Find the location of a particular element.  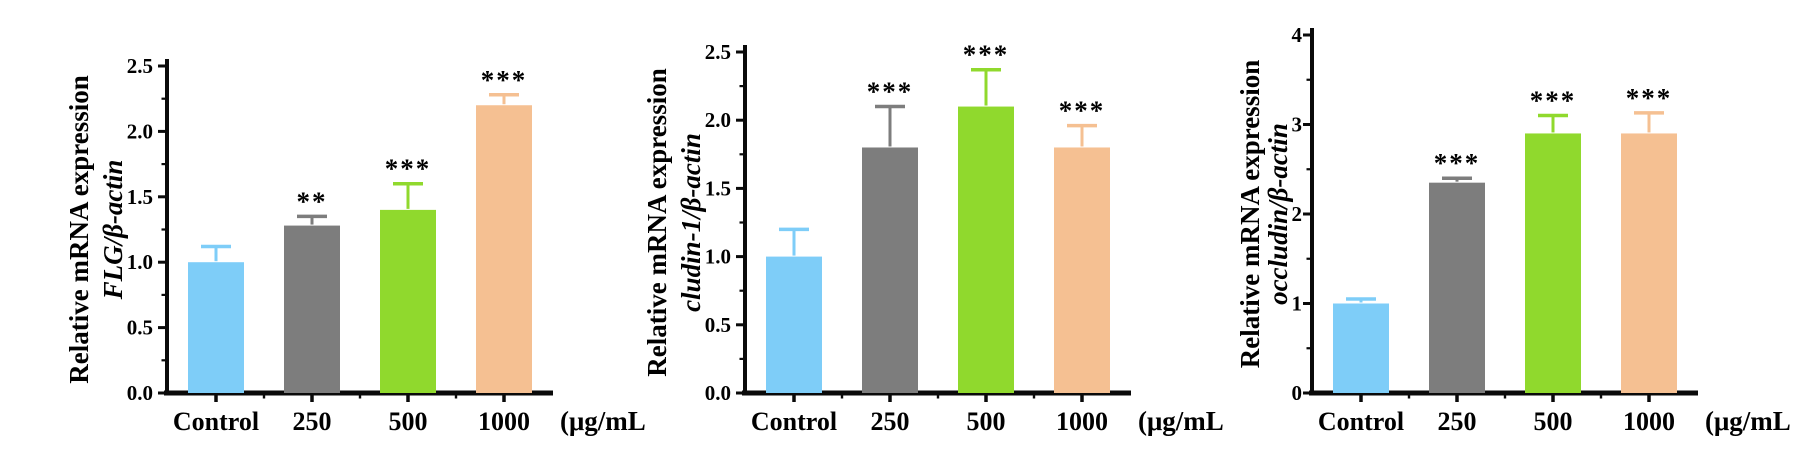

y-tick-label: 3 is located at coordinates (1297, 125).